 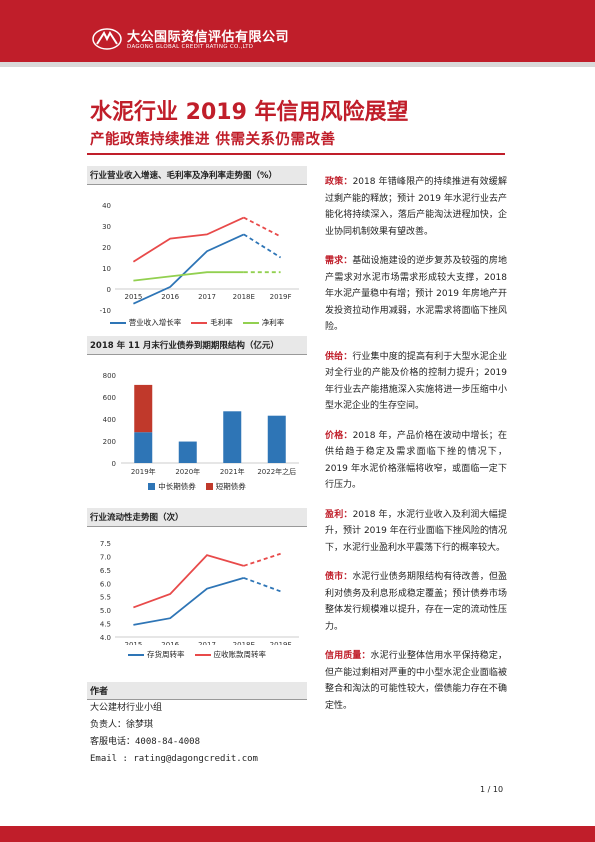 I want to click on y-tick-label: 800, so click(x=109, y=376).